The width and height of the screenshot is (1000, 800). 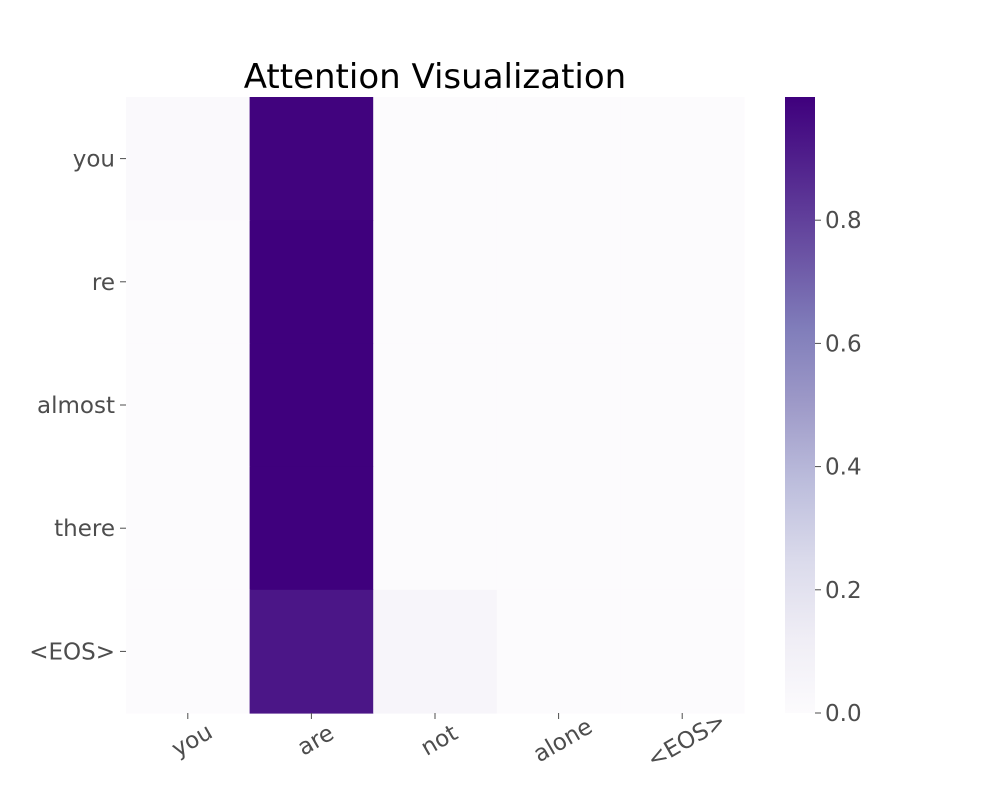 I want to click on x-tick-label-1: are, so click(x=315, y=740).